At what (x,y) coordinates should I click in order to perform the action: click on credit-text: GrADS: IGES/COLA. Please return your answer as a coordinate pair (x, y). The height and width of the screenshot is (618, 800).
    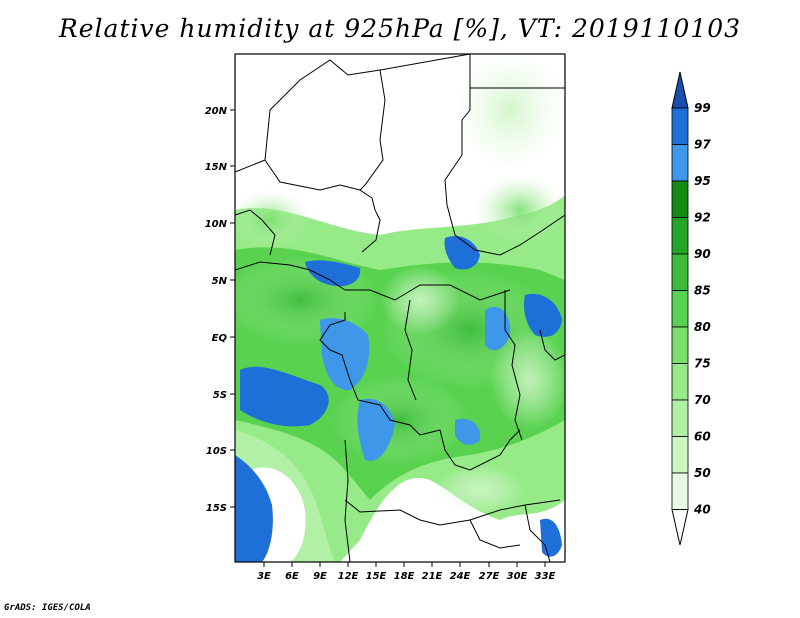
    Looking at the image, I should click on (47, 608).